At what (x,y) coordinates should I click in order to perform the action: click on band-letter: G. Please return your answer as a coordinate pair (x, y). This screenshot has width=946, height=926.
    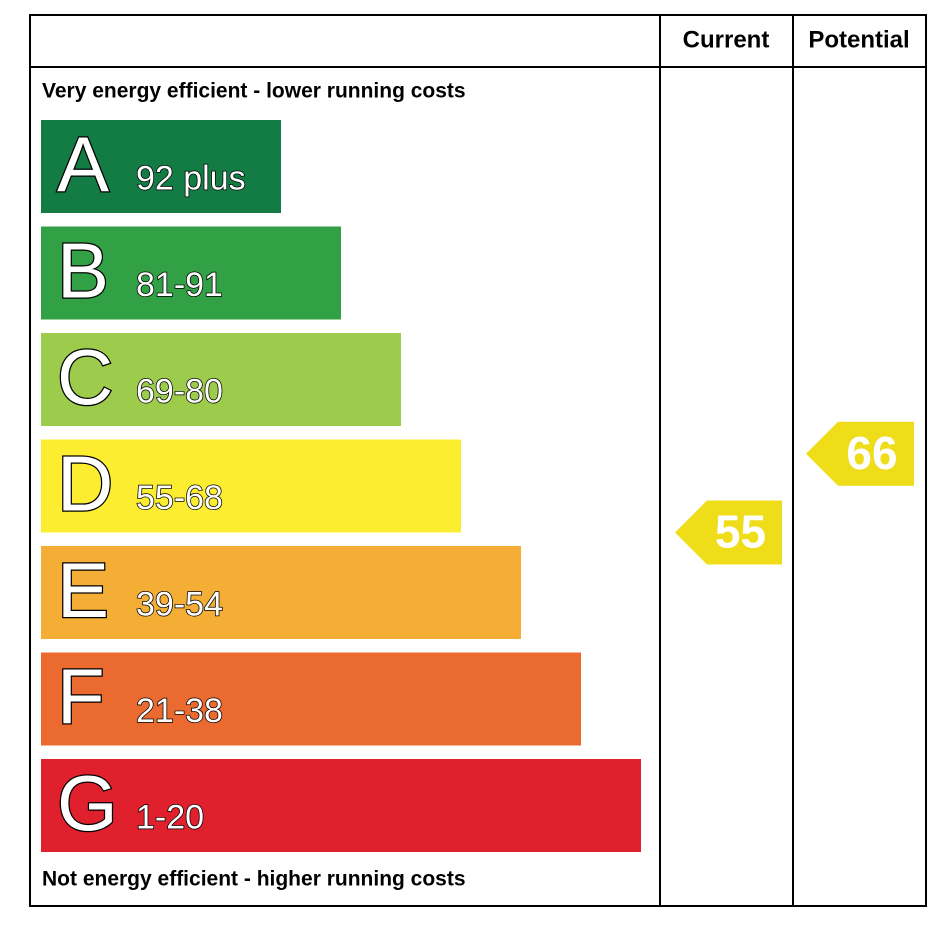
    Looking at the image, I should click on (87, 803).